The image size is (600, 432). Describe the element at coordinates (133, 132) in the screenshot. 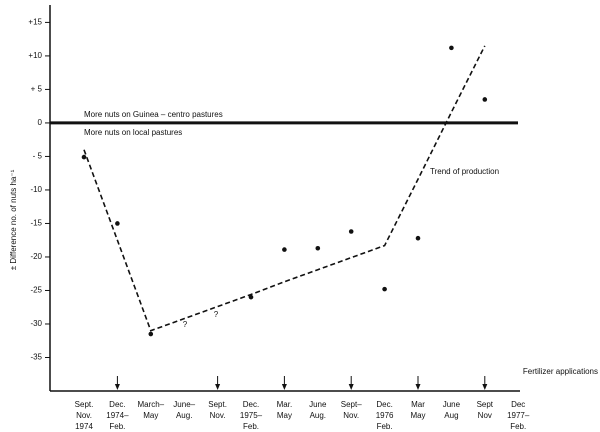

I see `annotation: More nuts on local pastures` at that location.